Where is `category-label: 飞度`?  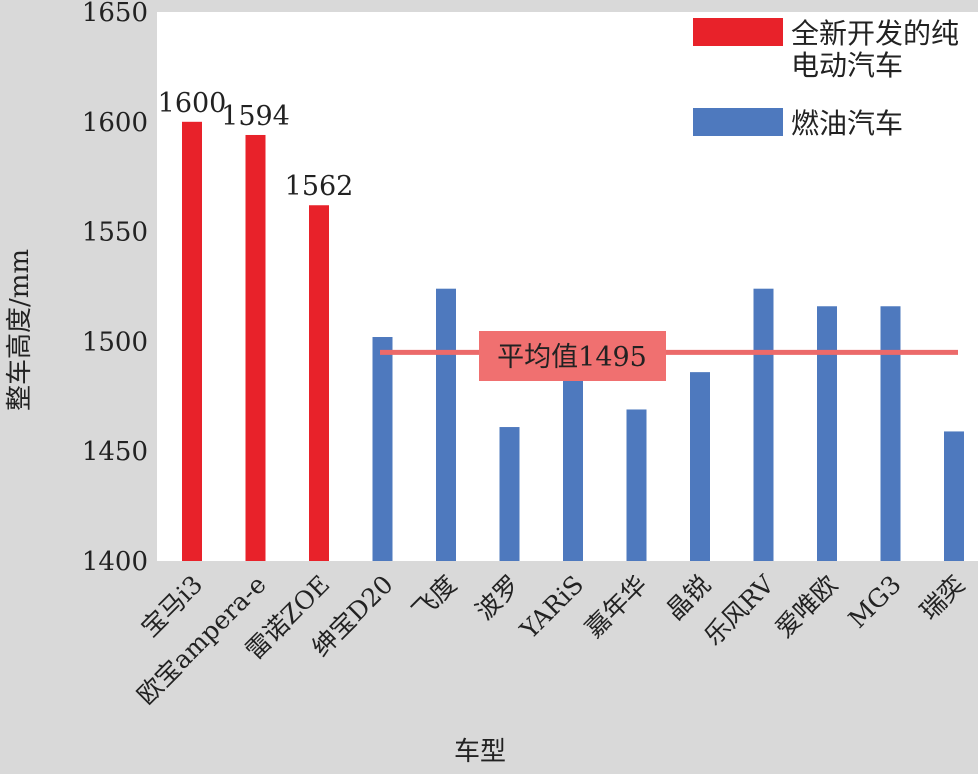 category-label: 飞度 is located at coordinates (434, 598).